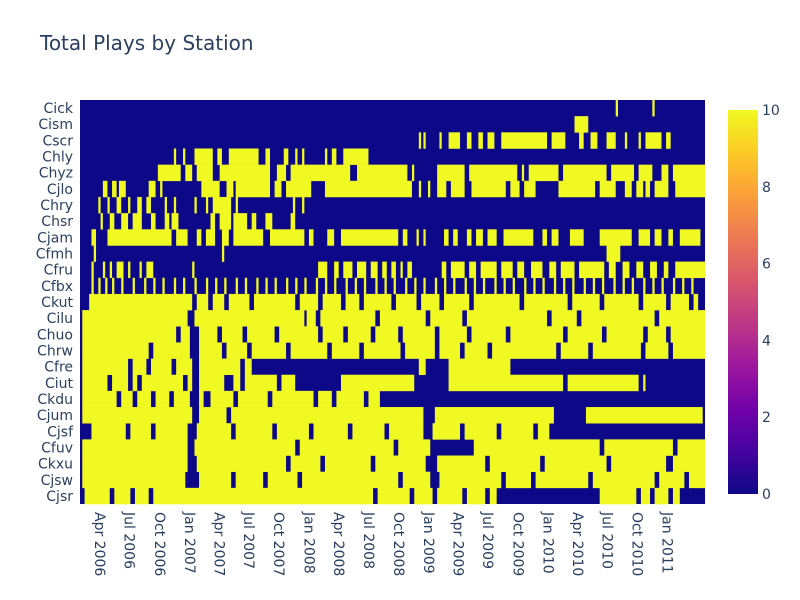  Describe the element at coordinates (338, 544) in the screenshot. I see `x-tick-label: Apr 2008` at that location.